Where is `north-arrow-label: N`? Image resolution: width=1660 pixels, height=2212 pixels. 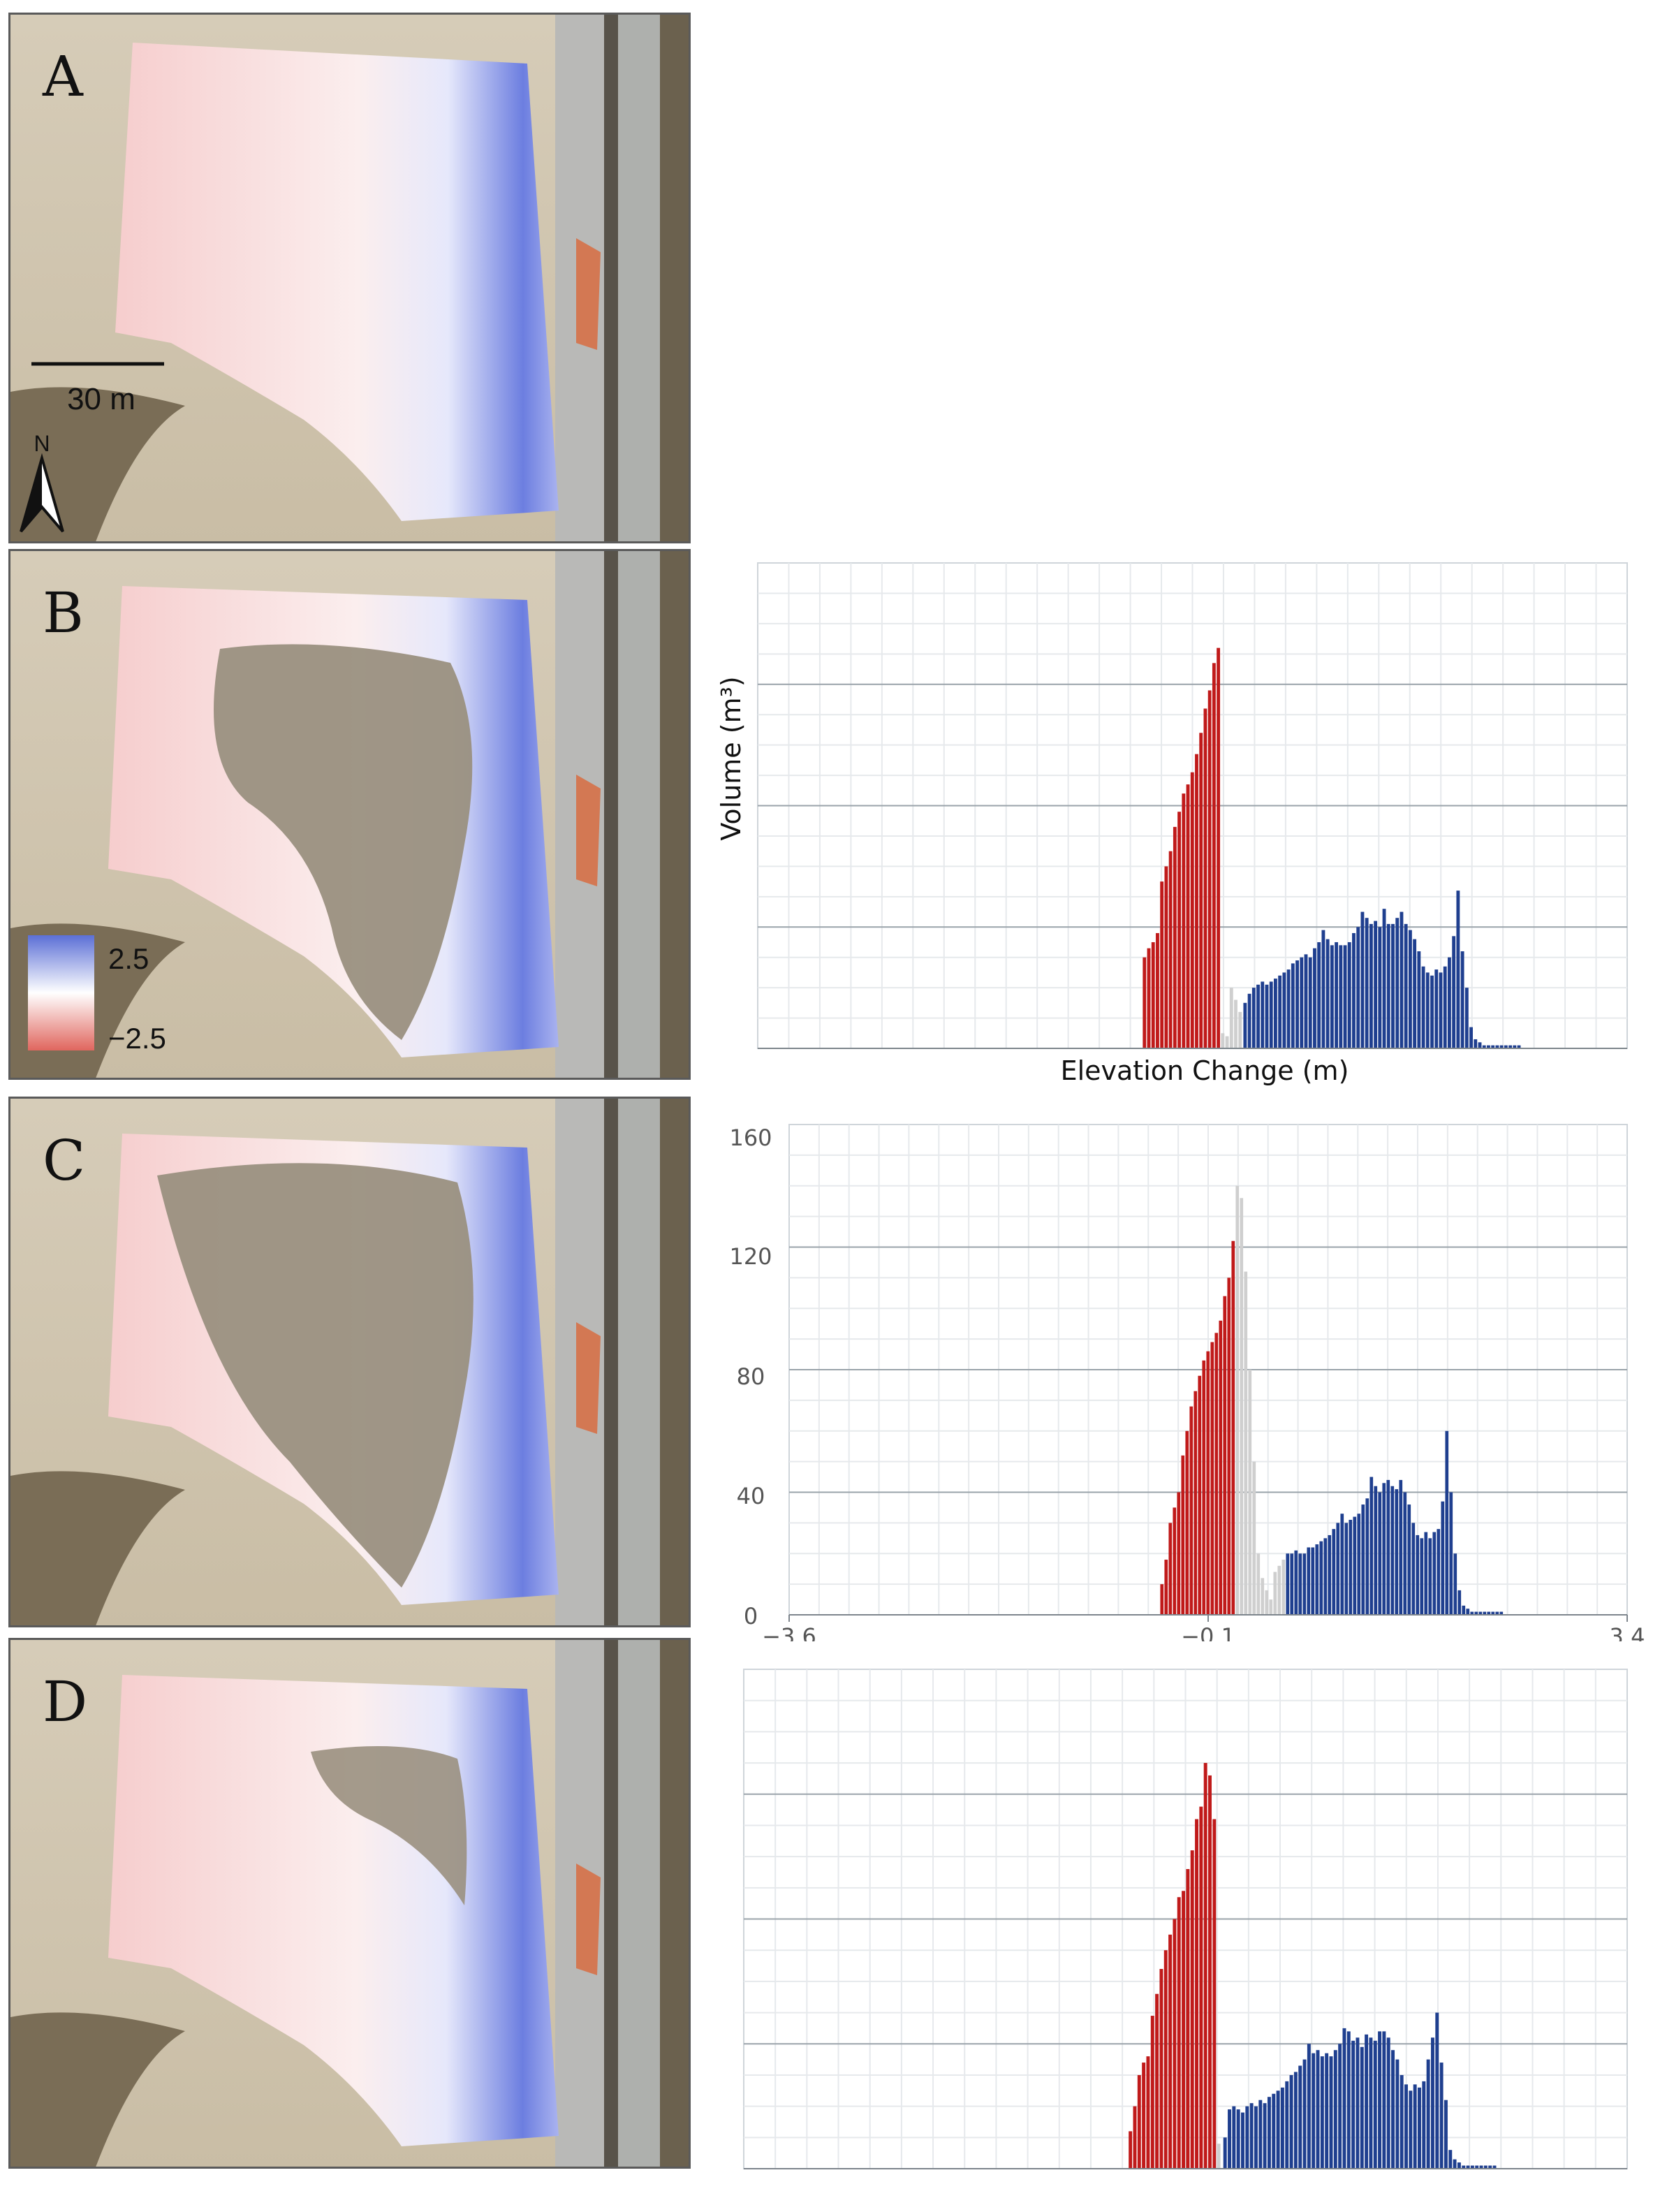 north-arrow-label: N is located at coordinates (42, 444).